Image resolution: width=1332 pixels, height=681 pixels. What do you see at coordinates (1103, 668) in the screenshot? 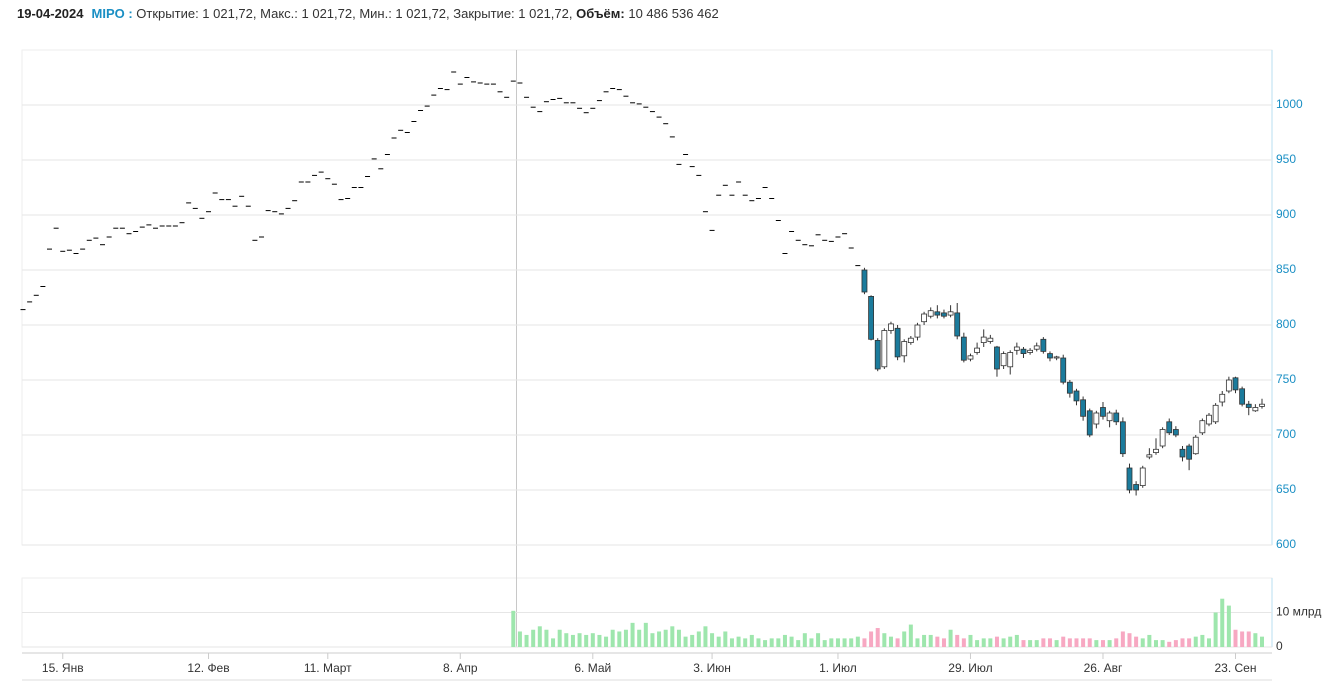
I see `x-tick-label: 26. Авг` at bounding box center [1103, 668].